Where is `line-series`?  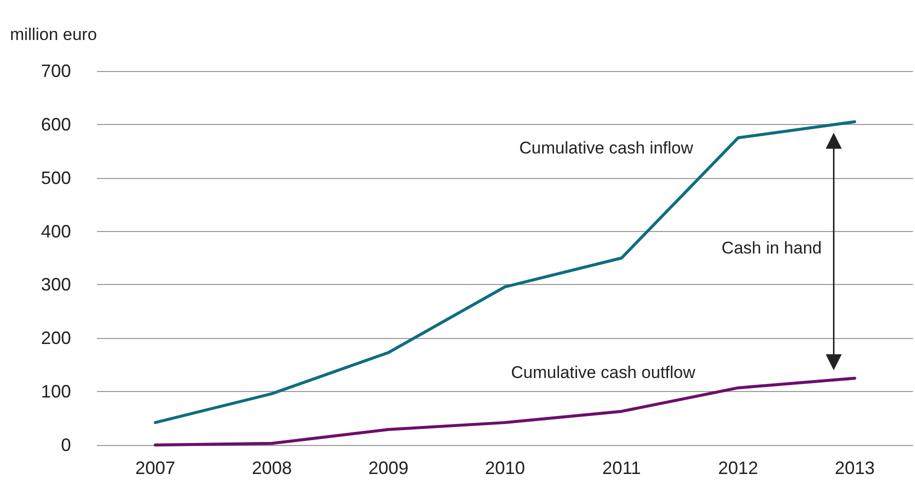 line-series is located at coordinates (505, 411).